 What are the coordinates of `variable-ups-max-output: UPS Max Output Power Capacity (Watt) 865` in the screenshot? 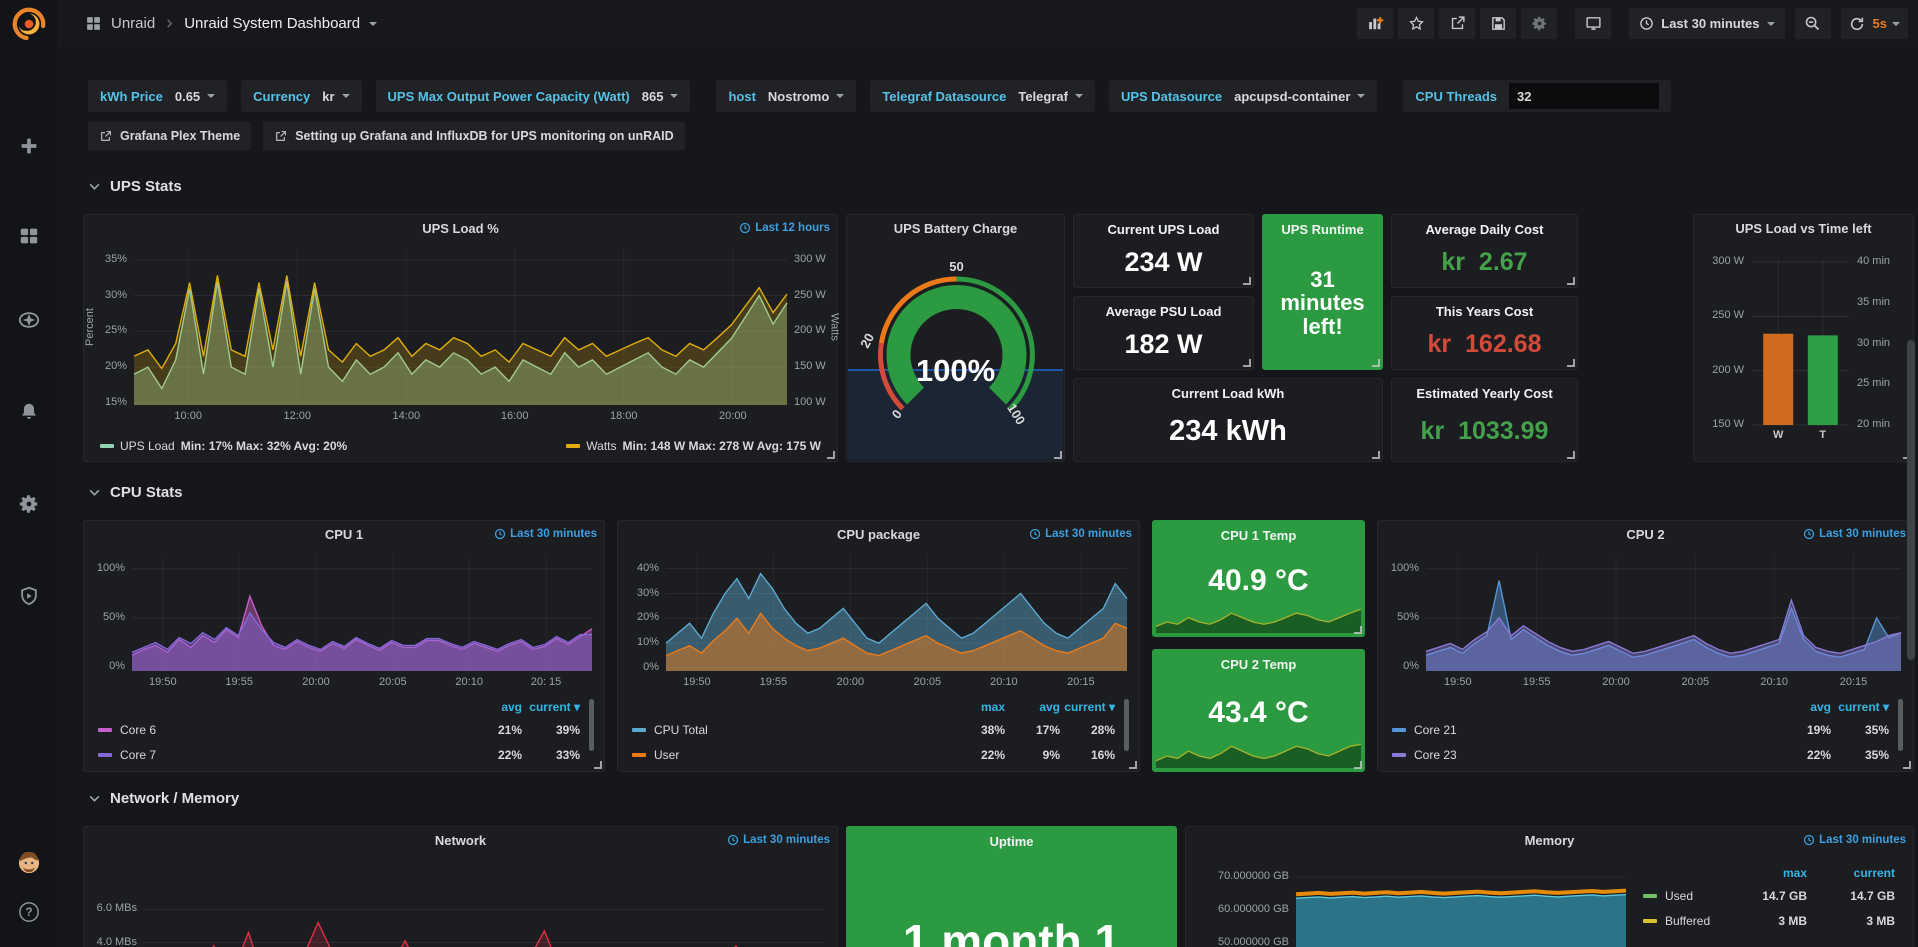 It's located at (533, 96).